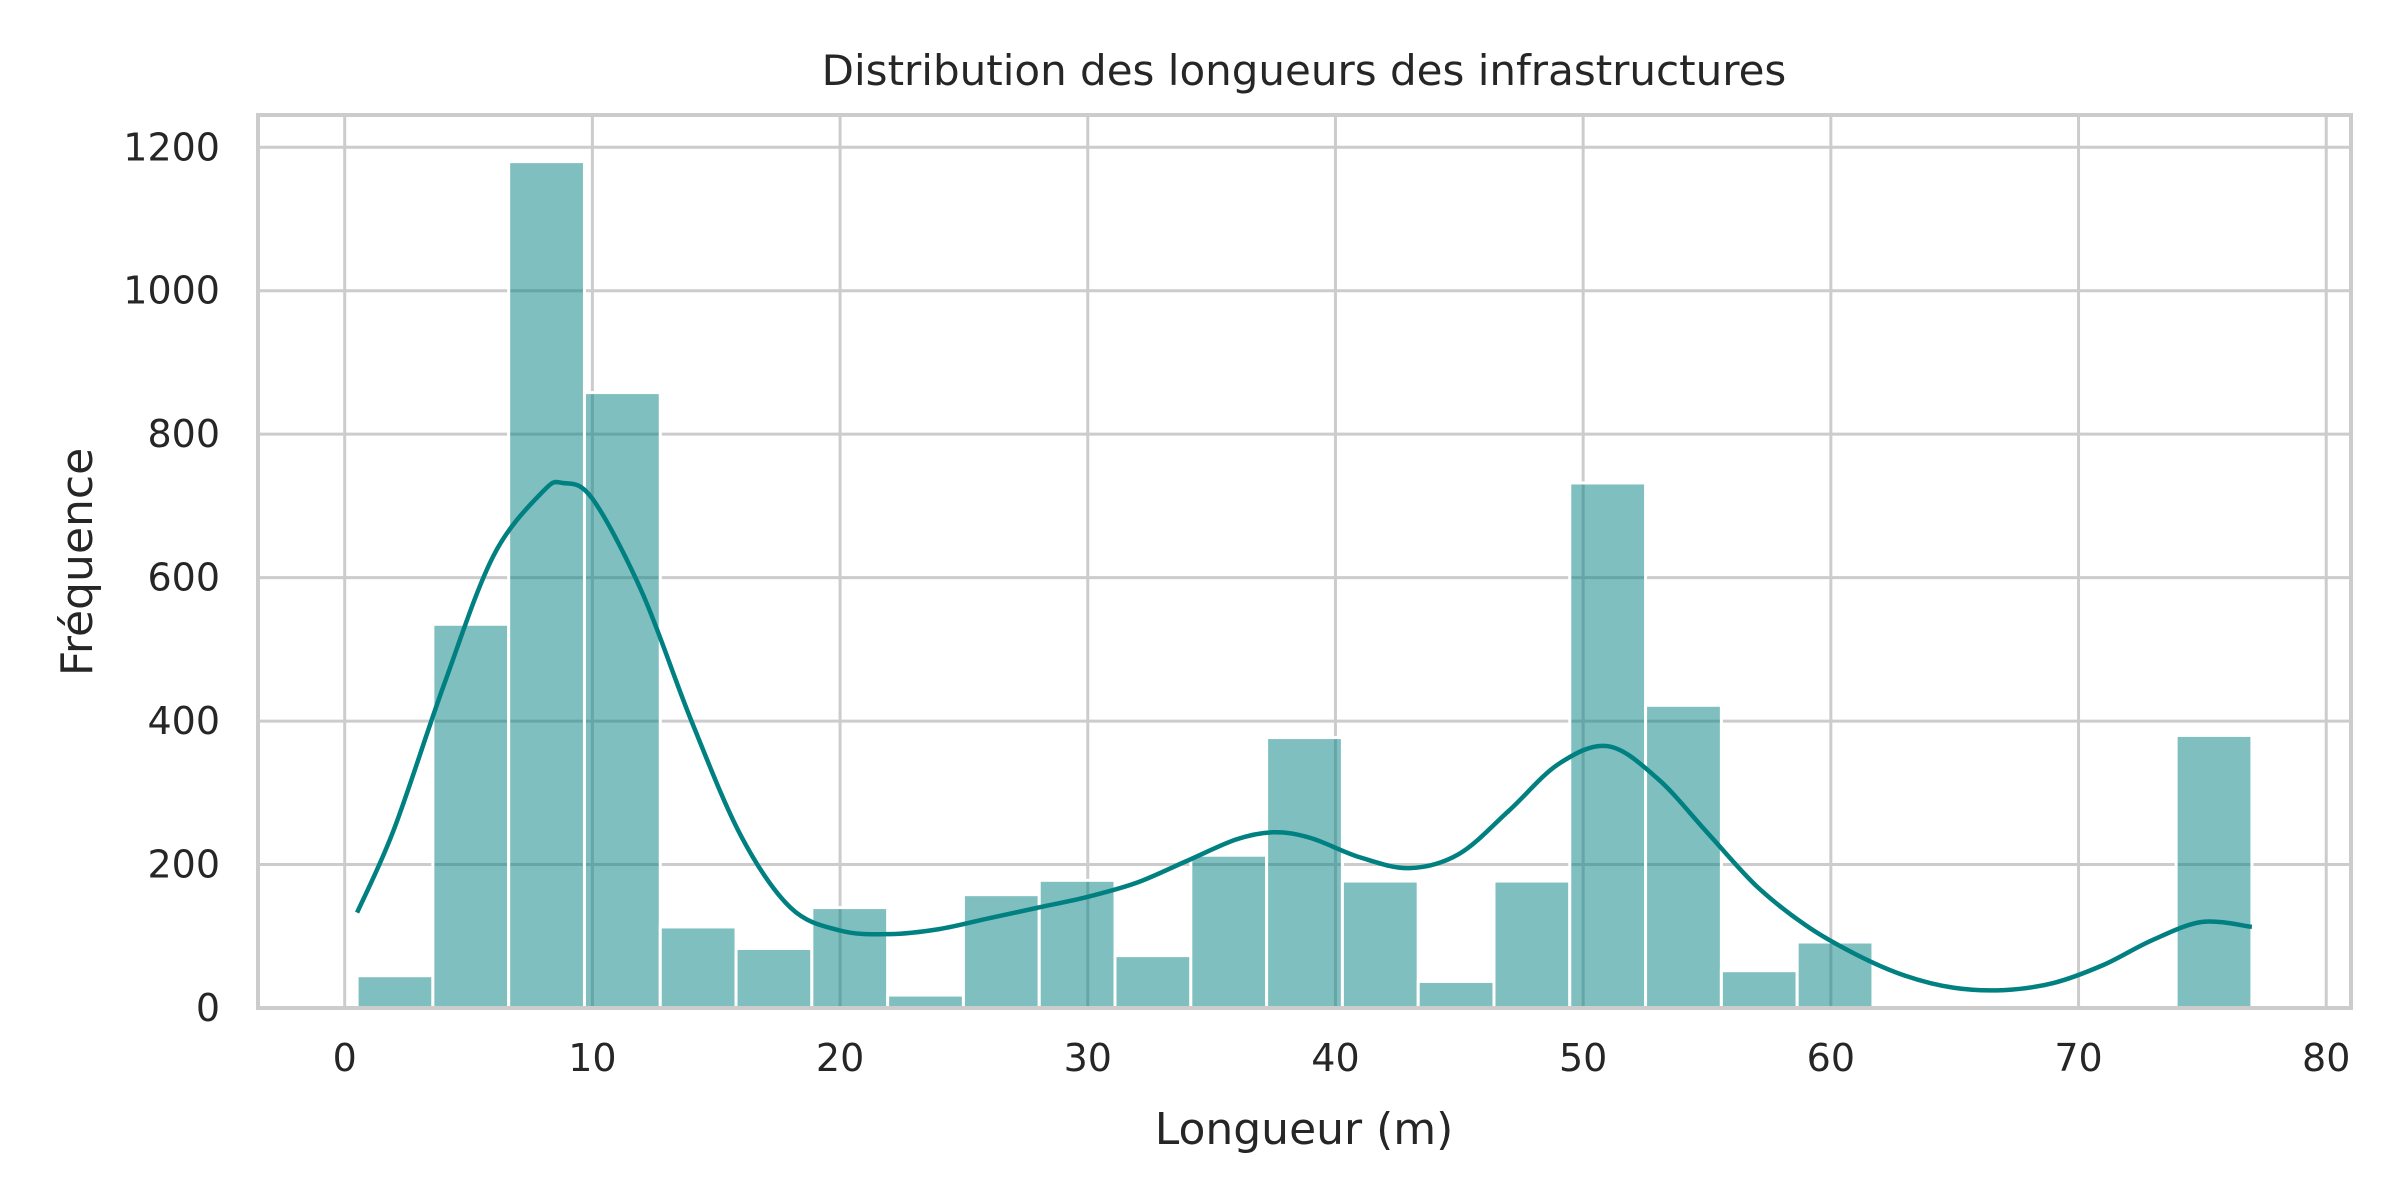  What do you see at coordinates (1335, 1058) in the screenshot?
I see `x-tick-label: 40` at bounding box center [1335, 1058].